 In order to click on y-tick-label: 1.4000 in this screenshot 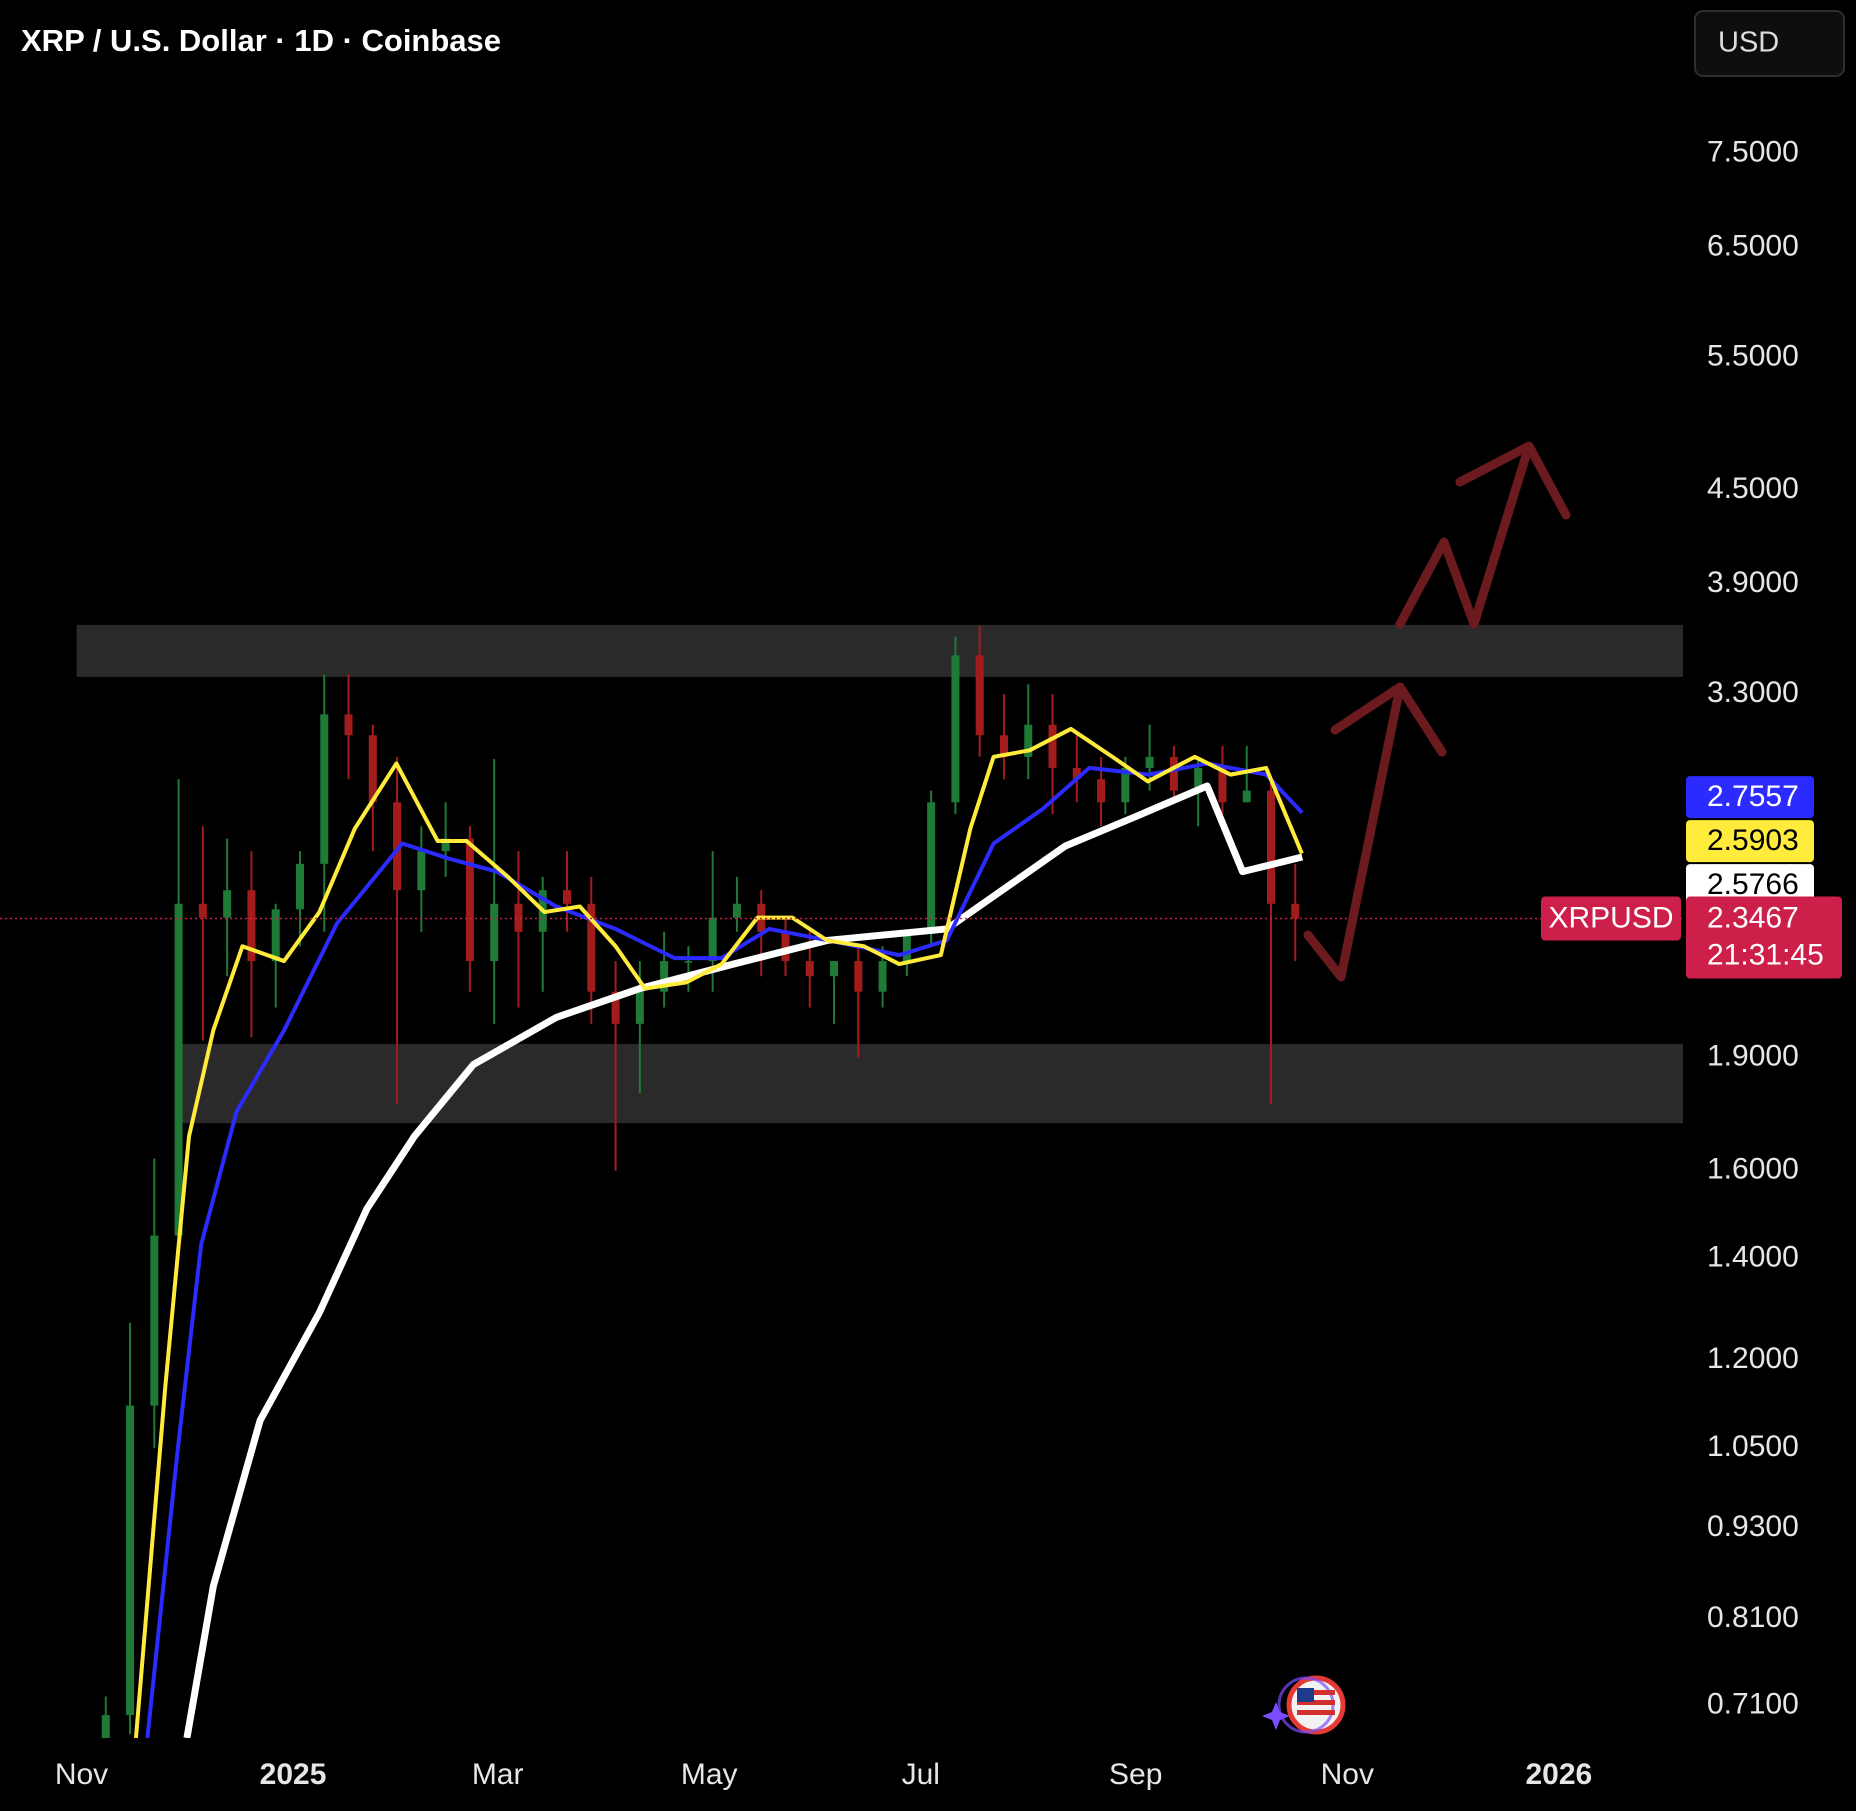, I will do `click(1753, 1257)`.